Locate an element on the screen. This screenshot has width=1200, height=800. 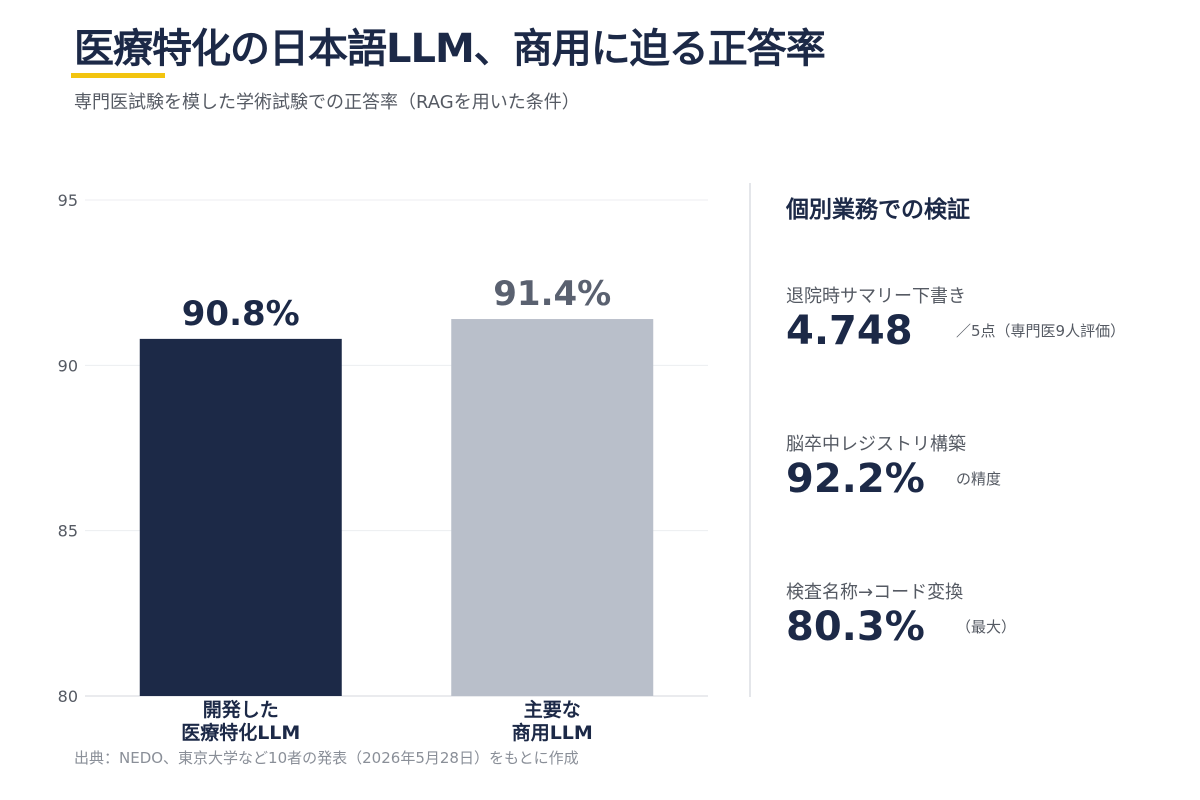
metric-label: 退院時サマリー下書き is located at coordinates (876, 296).